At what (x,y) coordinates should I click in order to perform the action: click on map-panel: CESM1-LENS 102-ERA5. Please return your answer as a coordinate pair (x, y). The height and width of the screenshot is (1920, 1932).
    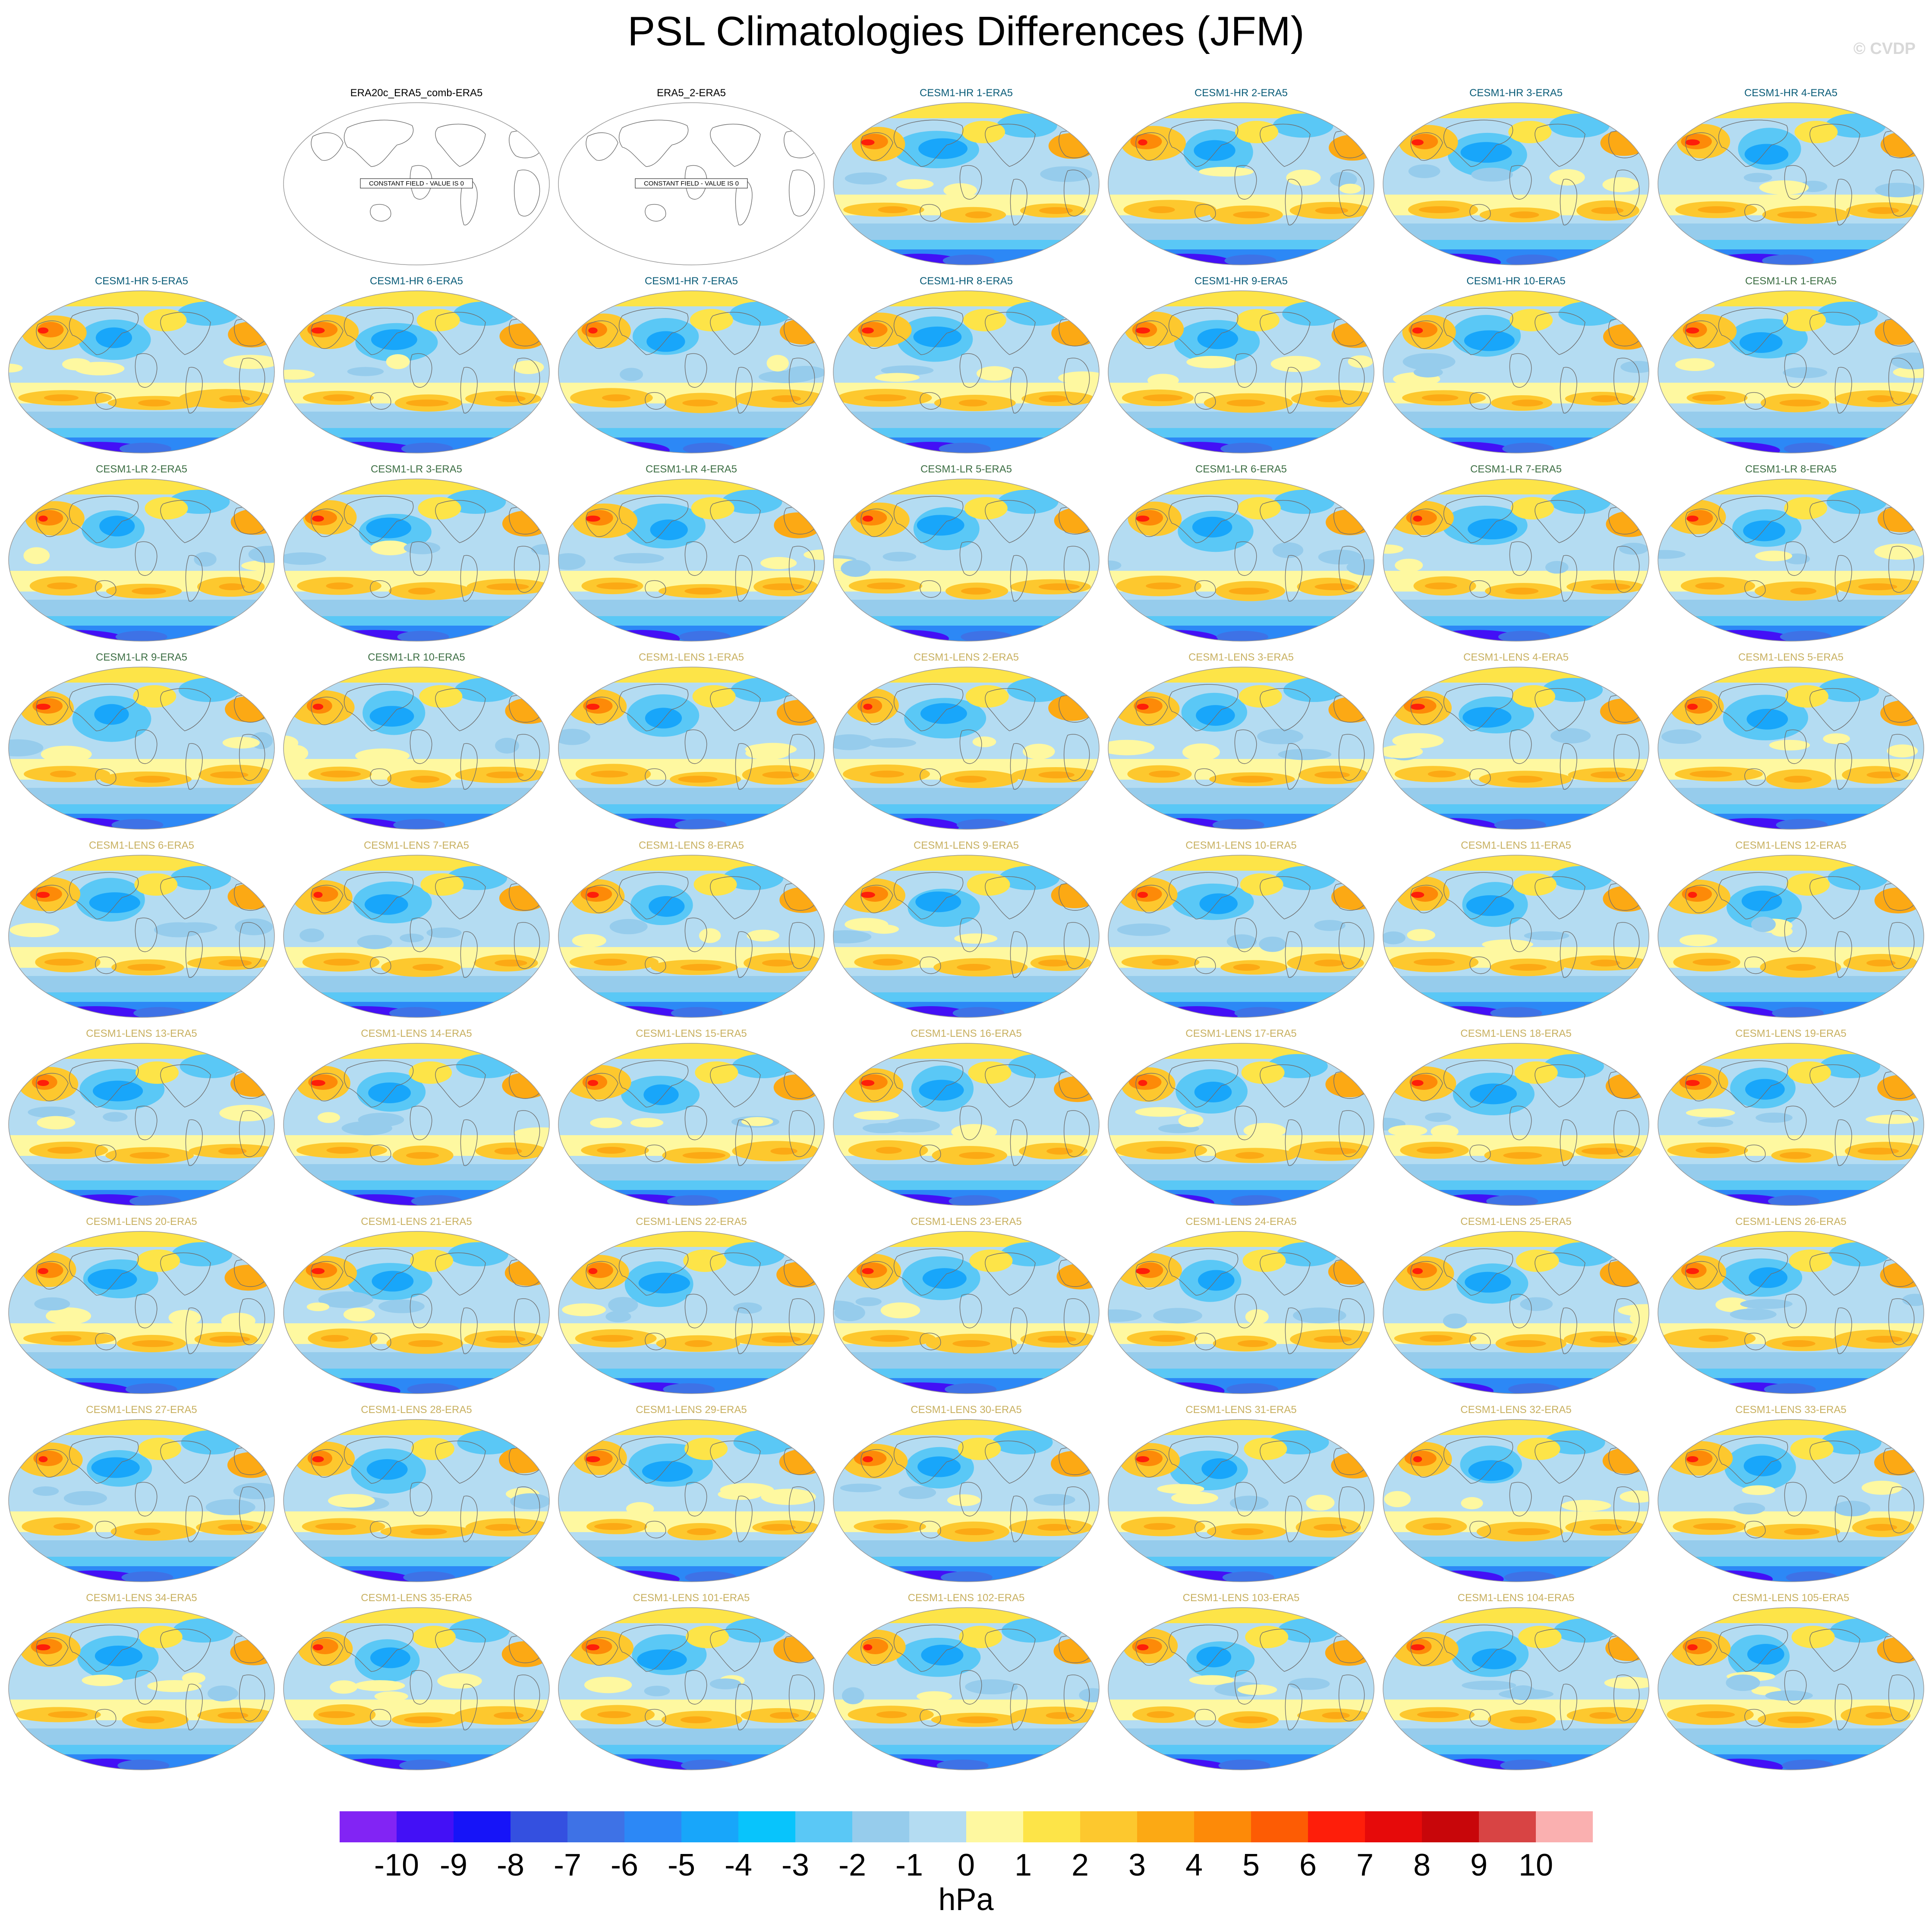
    Looking at the image, I should click on (966, 1682).